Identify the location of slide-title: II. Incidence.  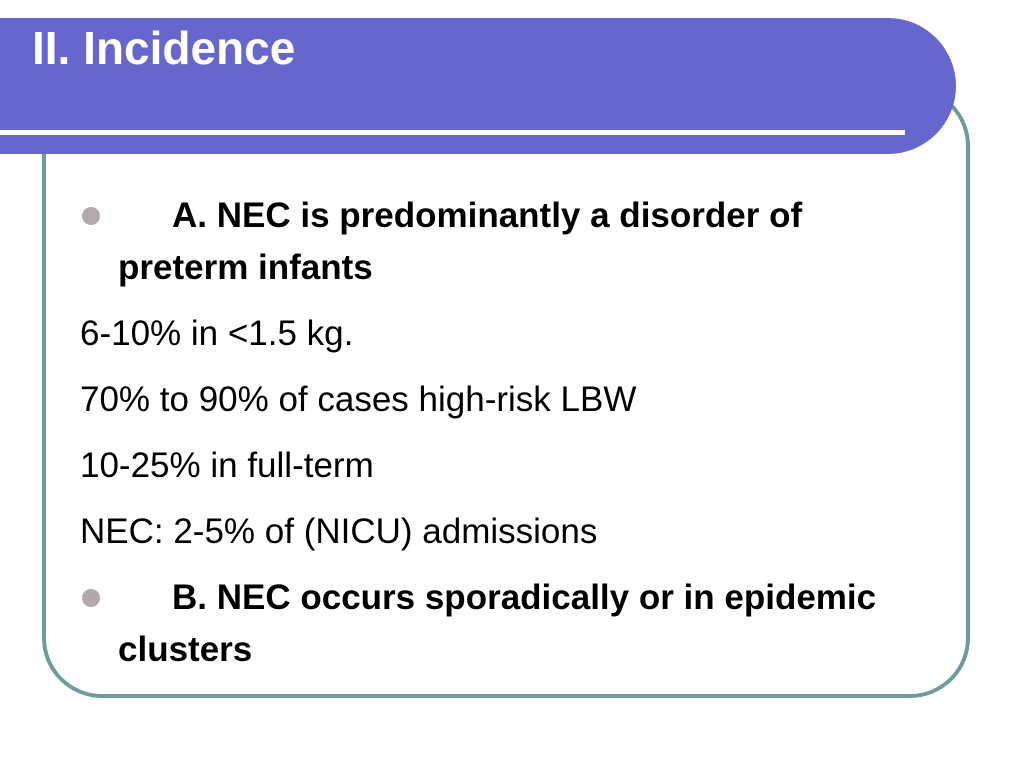
(164, 48).